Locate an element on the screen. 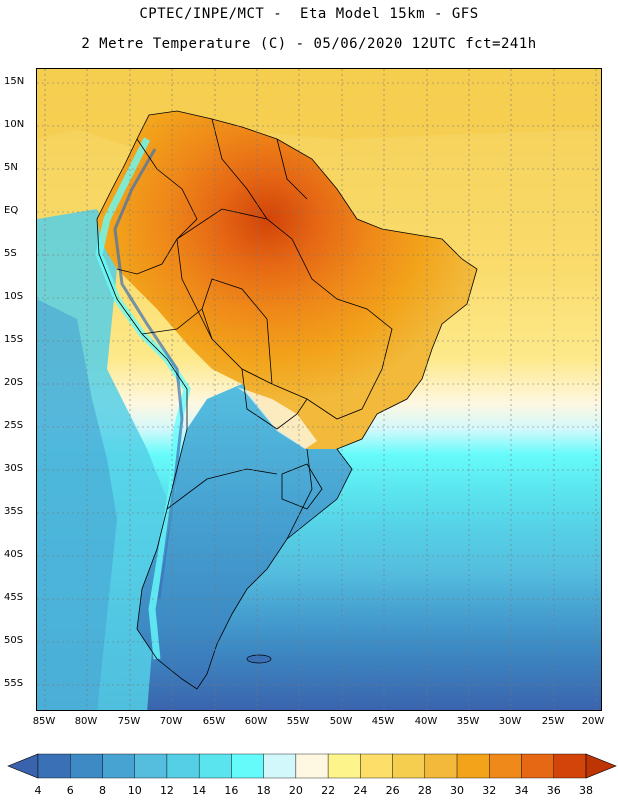  lon-label-70w: 70W is located at coordinates (171, 721).